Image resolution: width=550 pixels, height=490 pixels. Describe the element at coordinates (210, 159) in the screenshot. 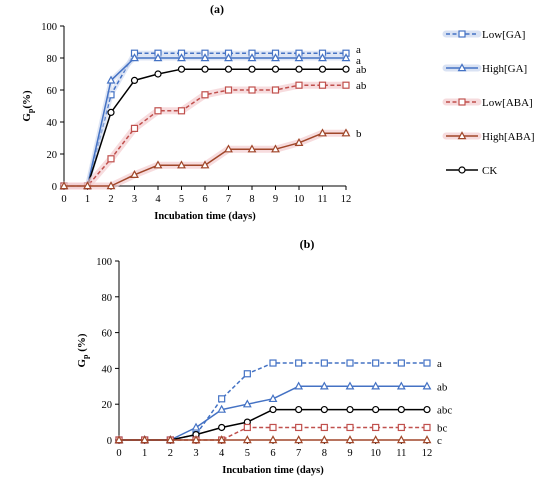

I see `series-high_aba: b` at that location.